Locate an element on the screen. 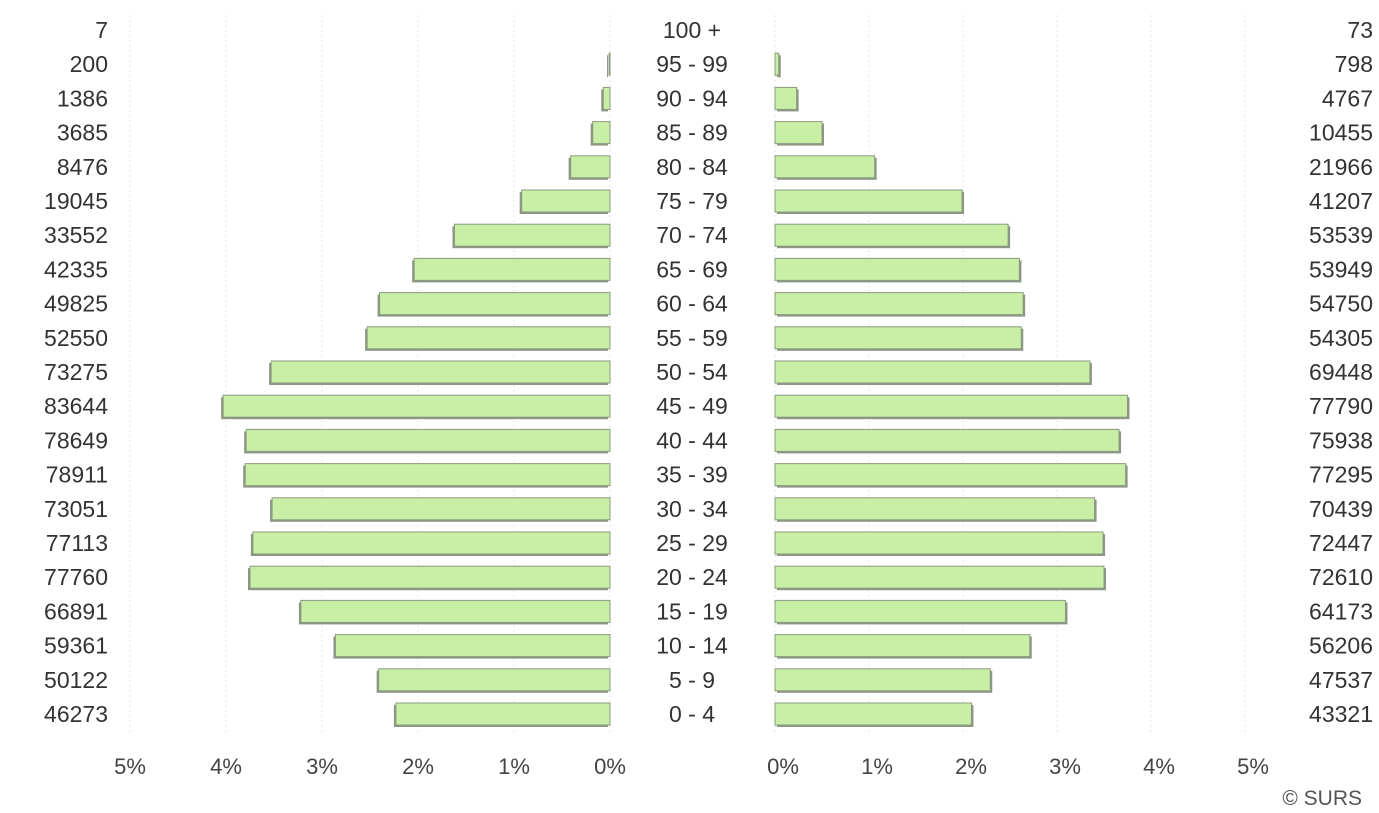 This screenshot has height=813, width=1379. age-group-label: 5 - 9 is located at coordinates (692, 680).